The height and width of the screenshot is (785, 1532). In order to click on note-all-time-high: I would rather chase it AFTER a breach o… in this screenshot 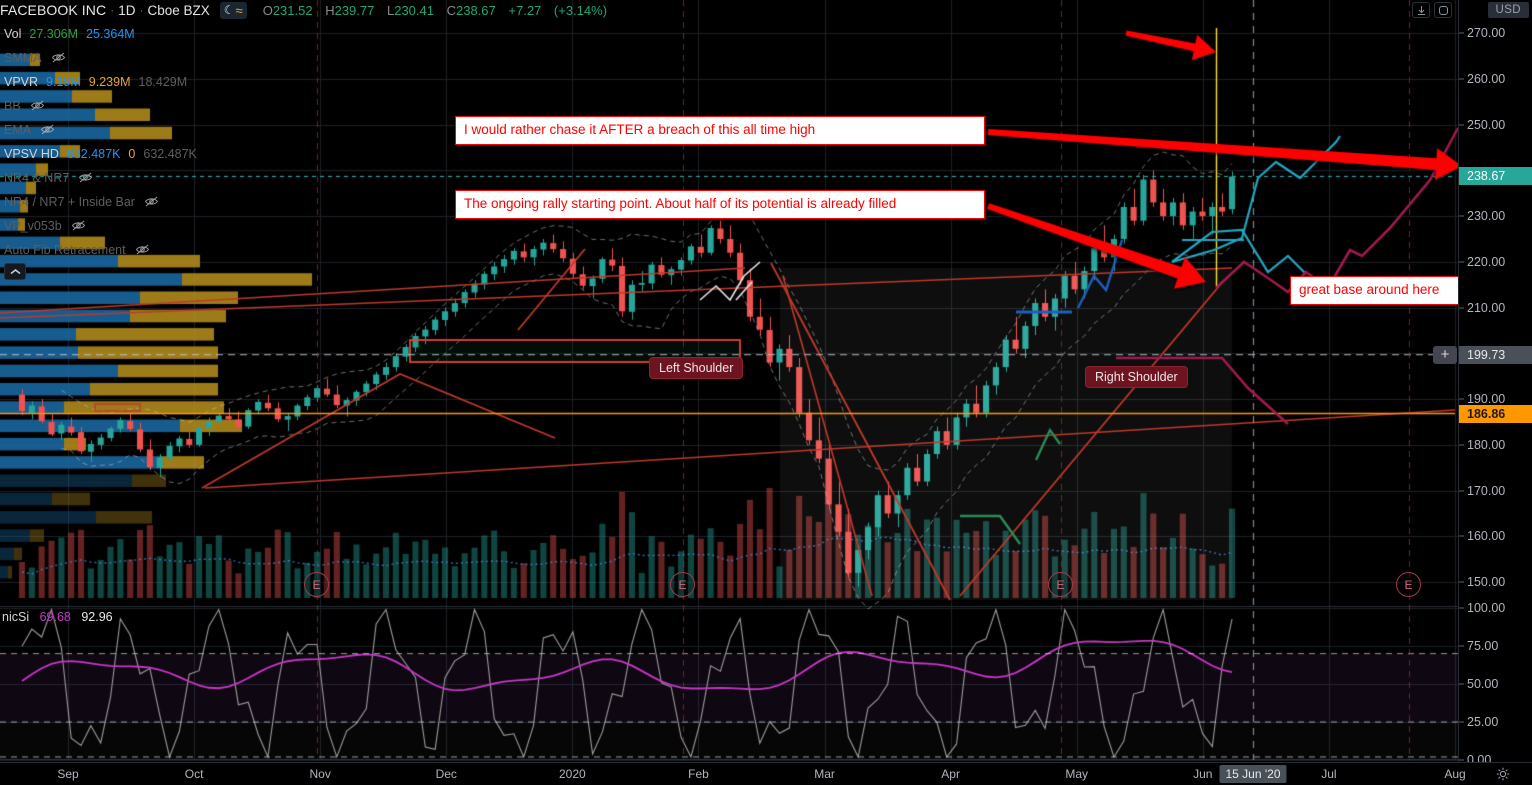, I will do `click(720, 130)`.